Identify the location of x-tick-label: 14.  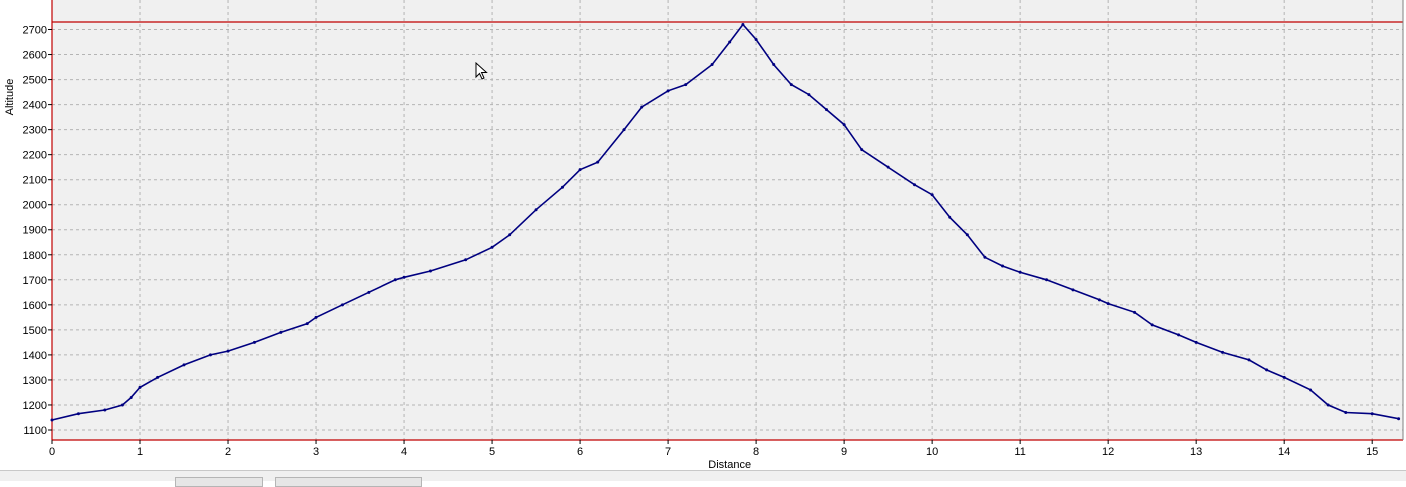
(1284, 452).